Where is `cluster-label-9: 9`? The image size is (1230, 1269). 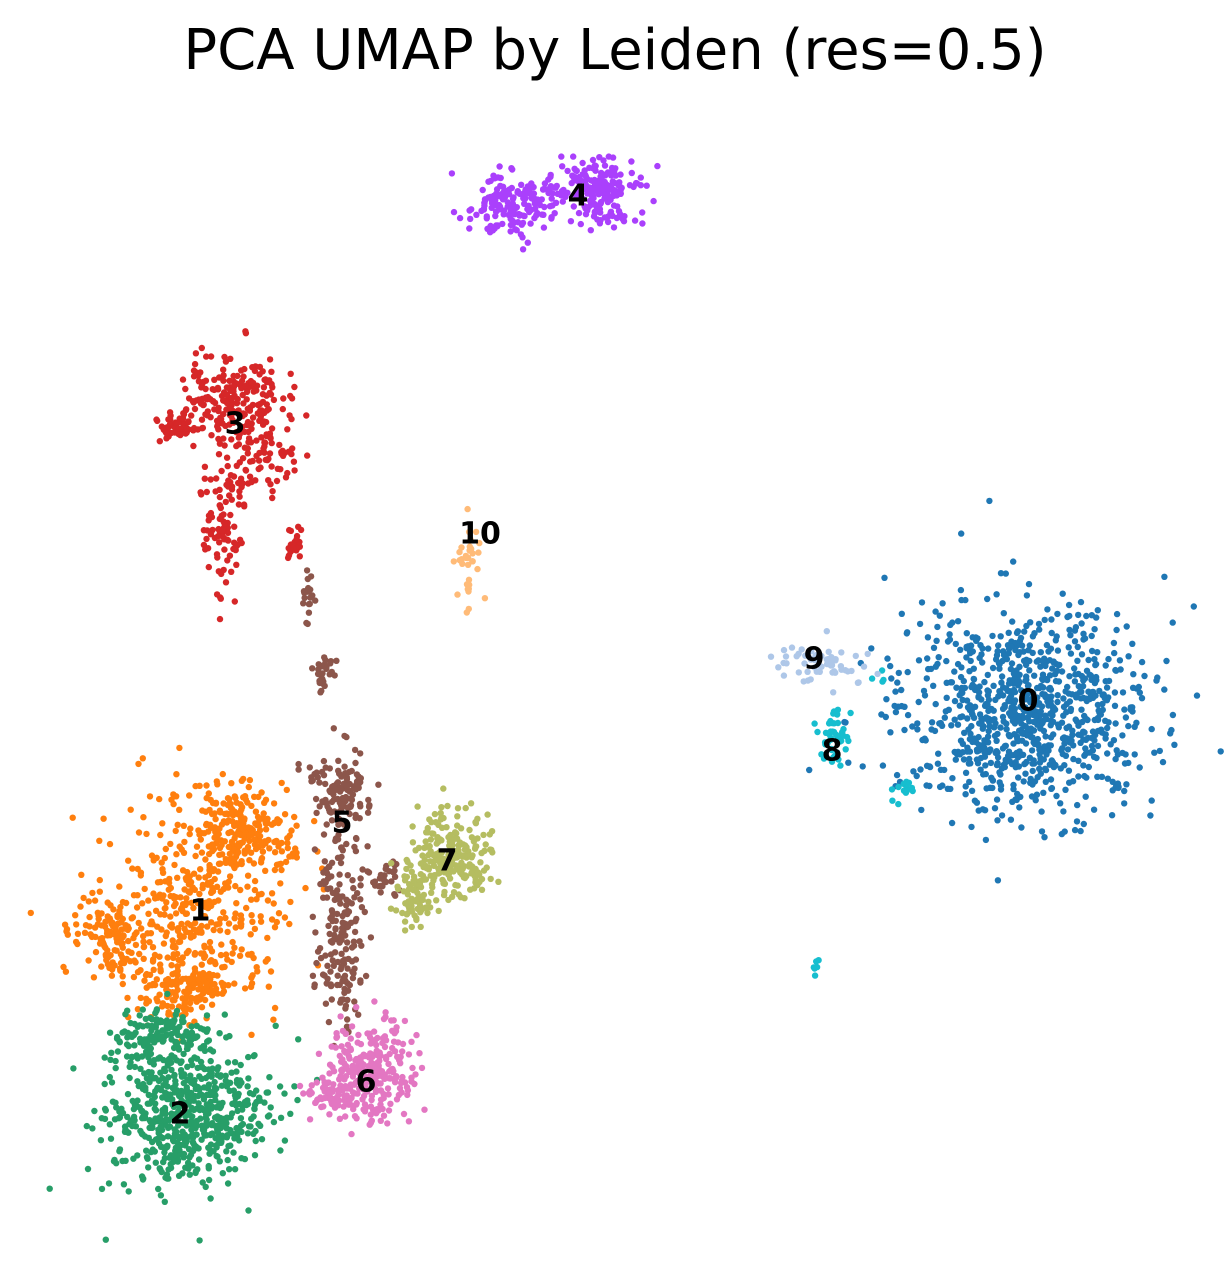 cluster-label-9: 9 is located at coordinates (814, 659).